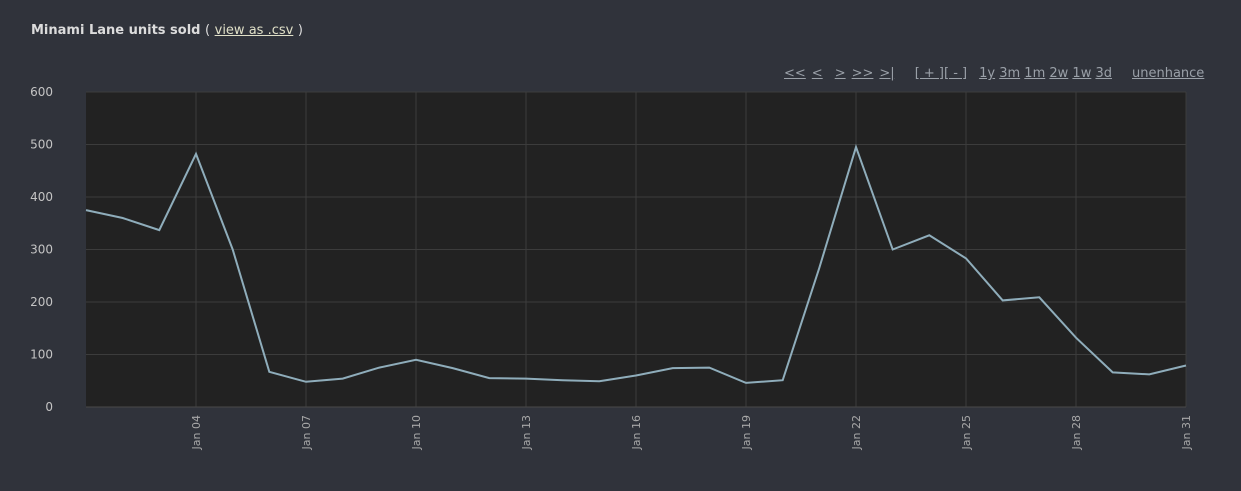  I want to click on x-tick-label: Jan 07, so click(306, 432).